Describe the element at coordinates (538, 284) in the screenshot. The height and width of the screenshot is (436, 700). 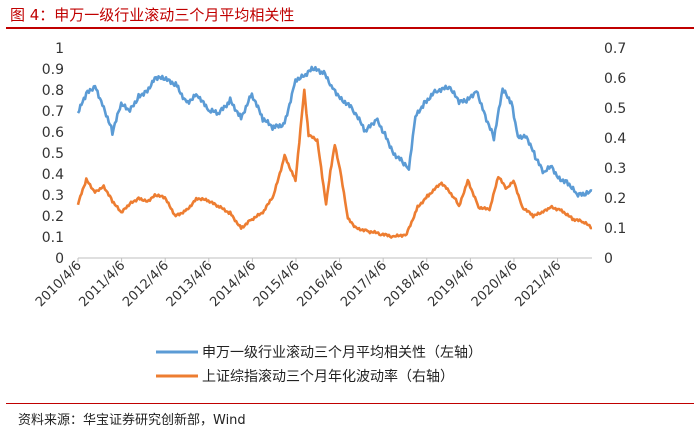
I see `x-tick-label: 2021/4/6` at that location.